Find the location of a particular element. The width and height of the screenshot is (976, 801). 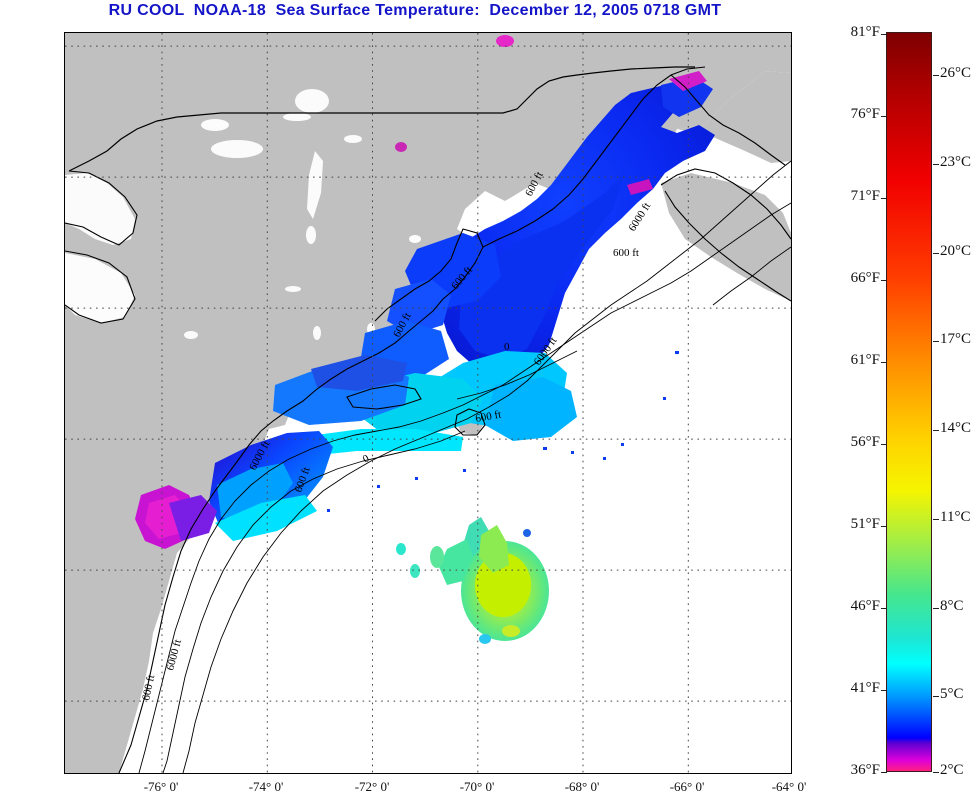

political-border is located at coordinates (381, 119).